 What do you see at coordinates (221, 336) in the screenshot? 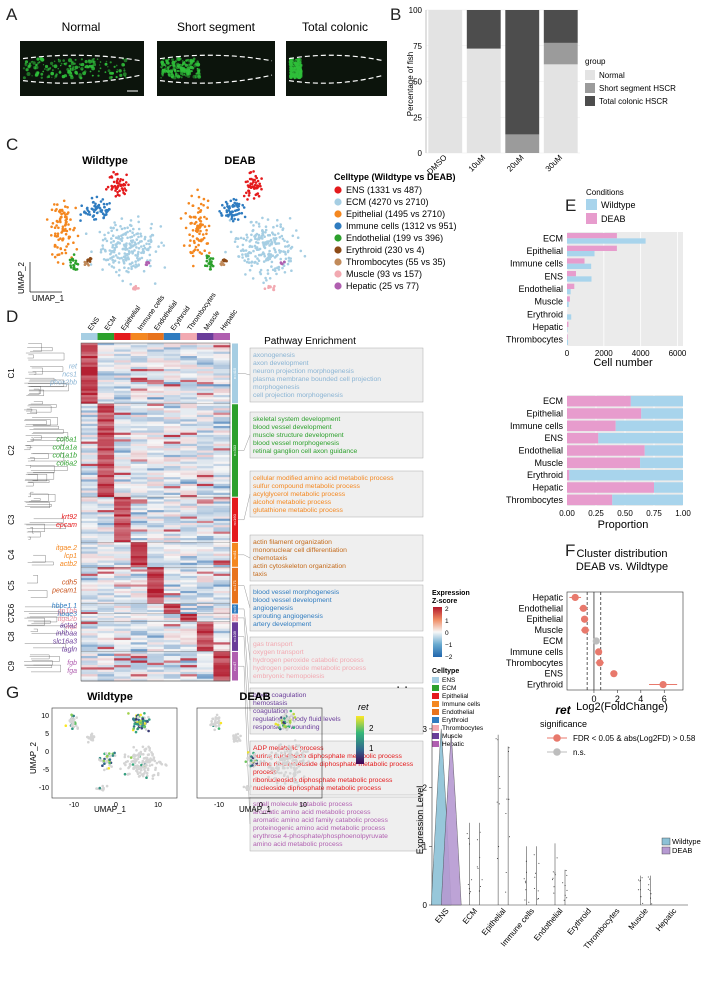
I see `column-annotation-cell` at bounding box center [221, 336].